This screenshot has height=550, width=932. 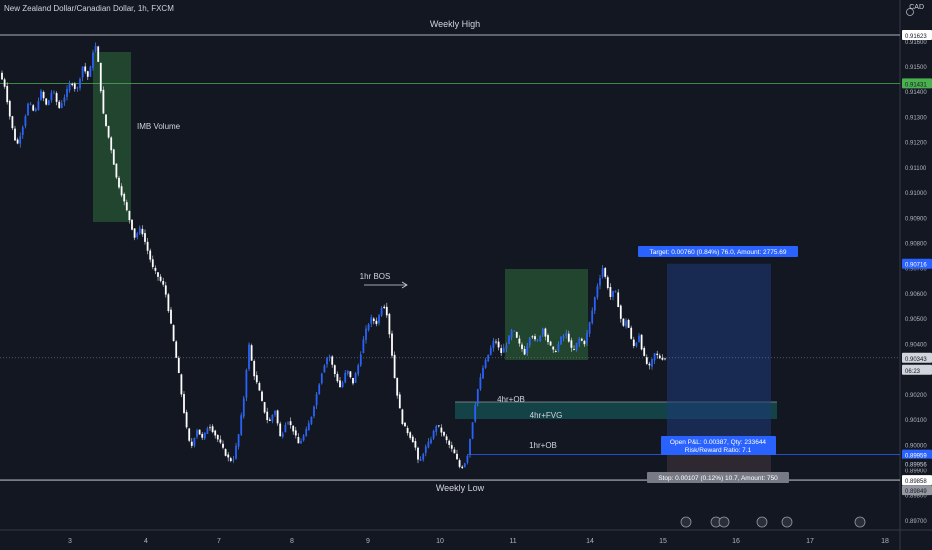 I want to click on price-tag-label: 0.89849, so click(x=916, y=492).